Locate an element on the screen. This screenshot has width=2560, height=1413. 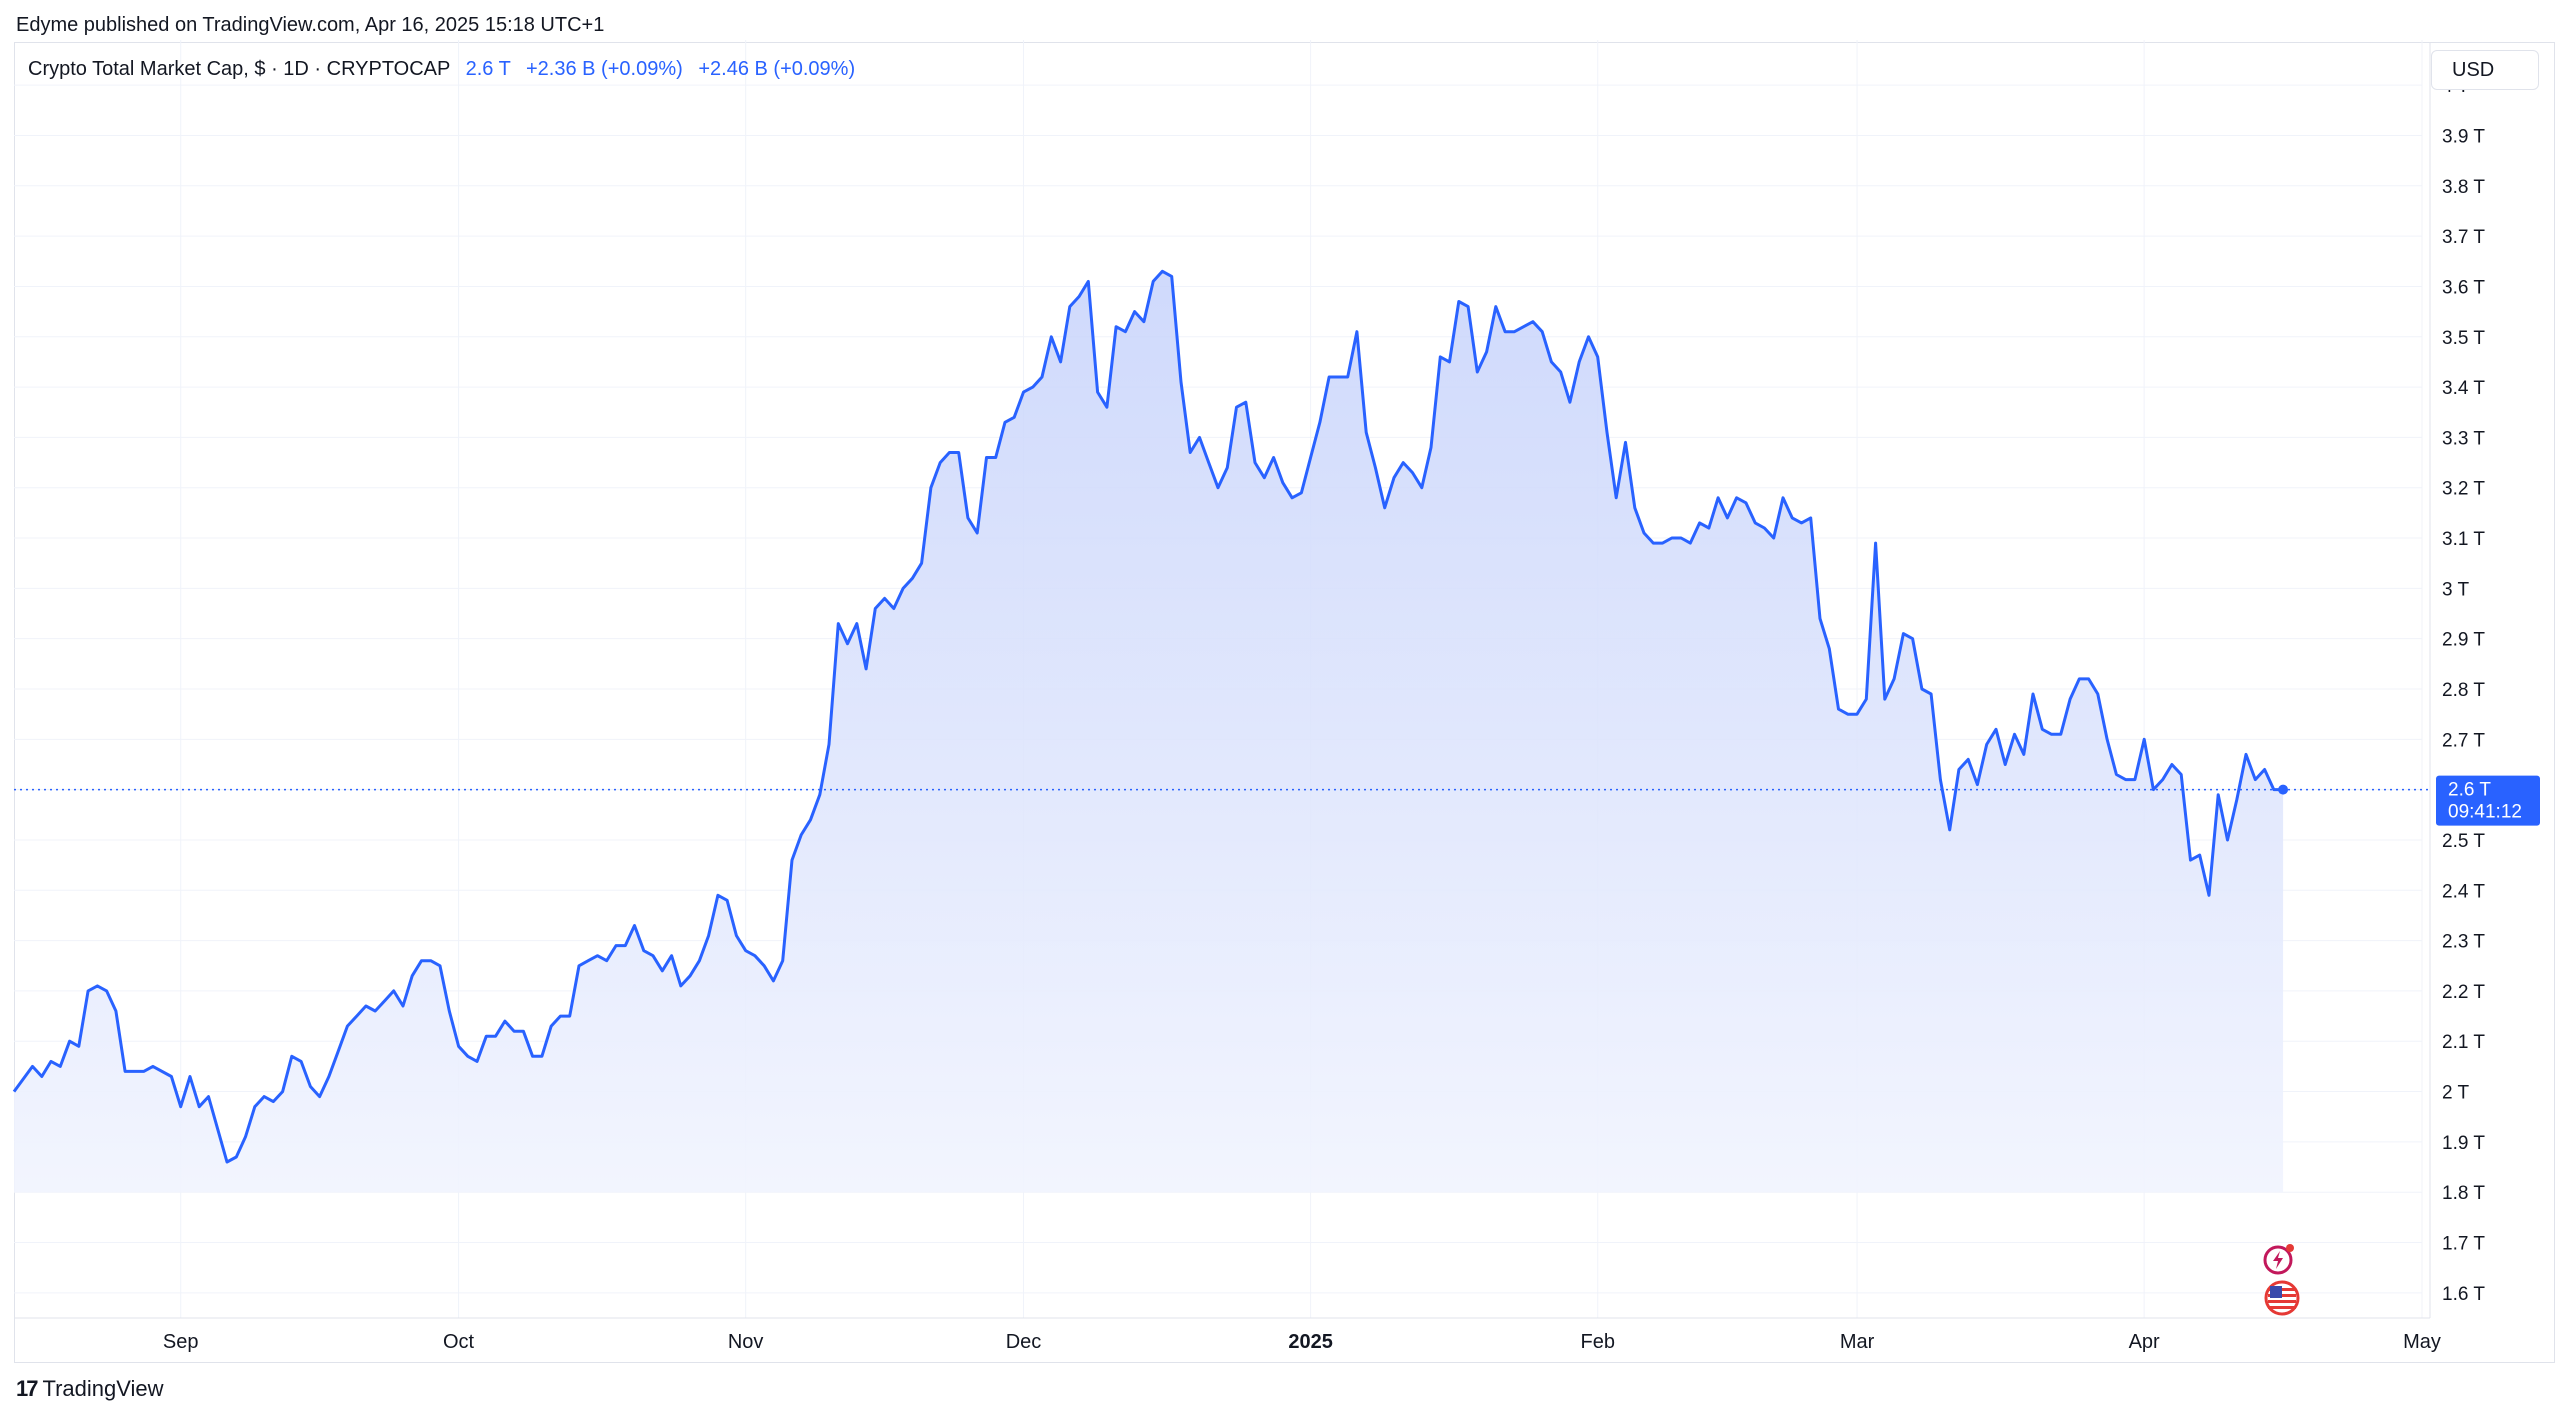
tradingview-brand: 17 TradingView is located at coordinates (90, 1389).